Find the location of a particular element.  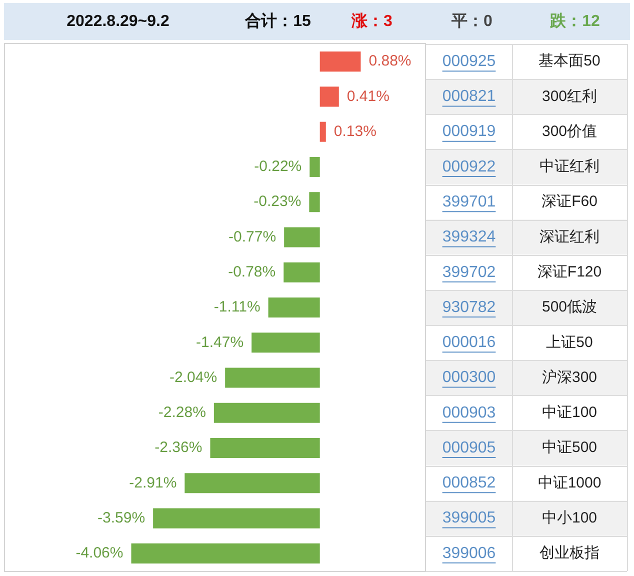

data-label: 0.41% is located at coordinates (368, 96).